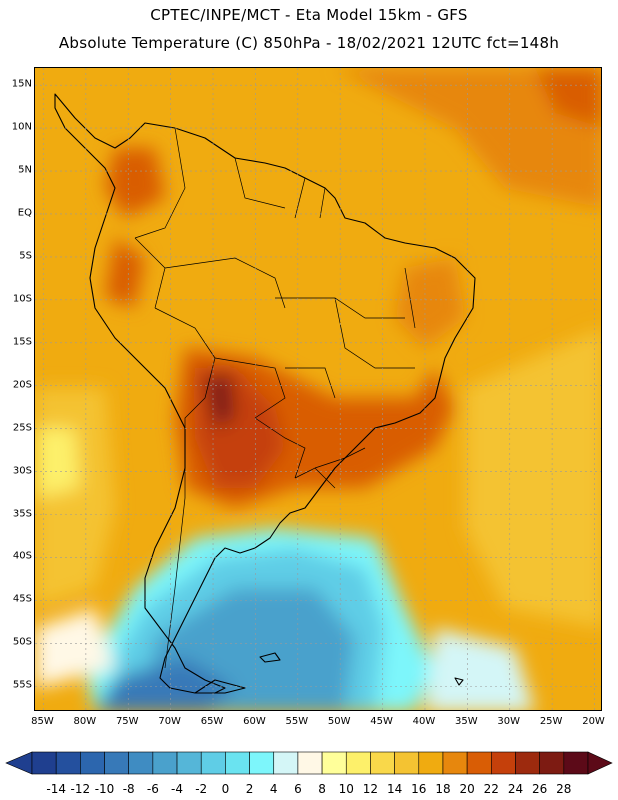 The height and width of the screenshot is (800, 618). I want to click on colorbar-label: 10, so click(346, 789).